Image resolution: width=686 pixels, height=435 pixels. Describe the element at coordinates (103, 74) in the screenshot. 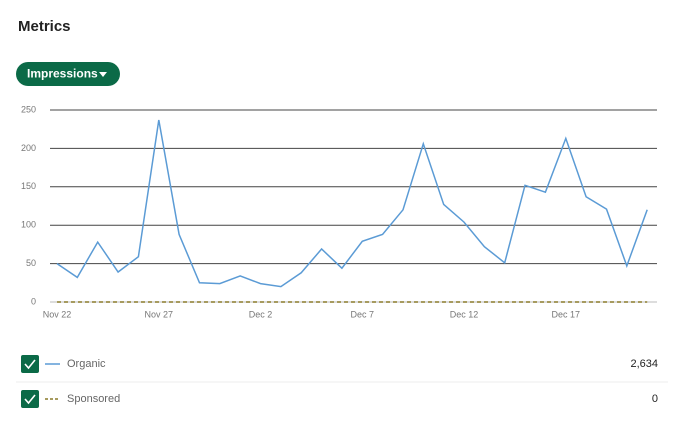

I see `dropdown-caret` at that location.